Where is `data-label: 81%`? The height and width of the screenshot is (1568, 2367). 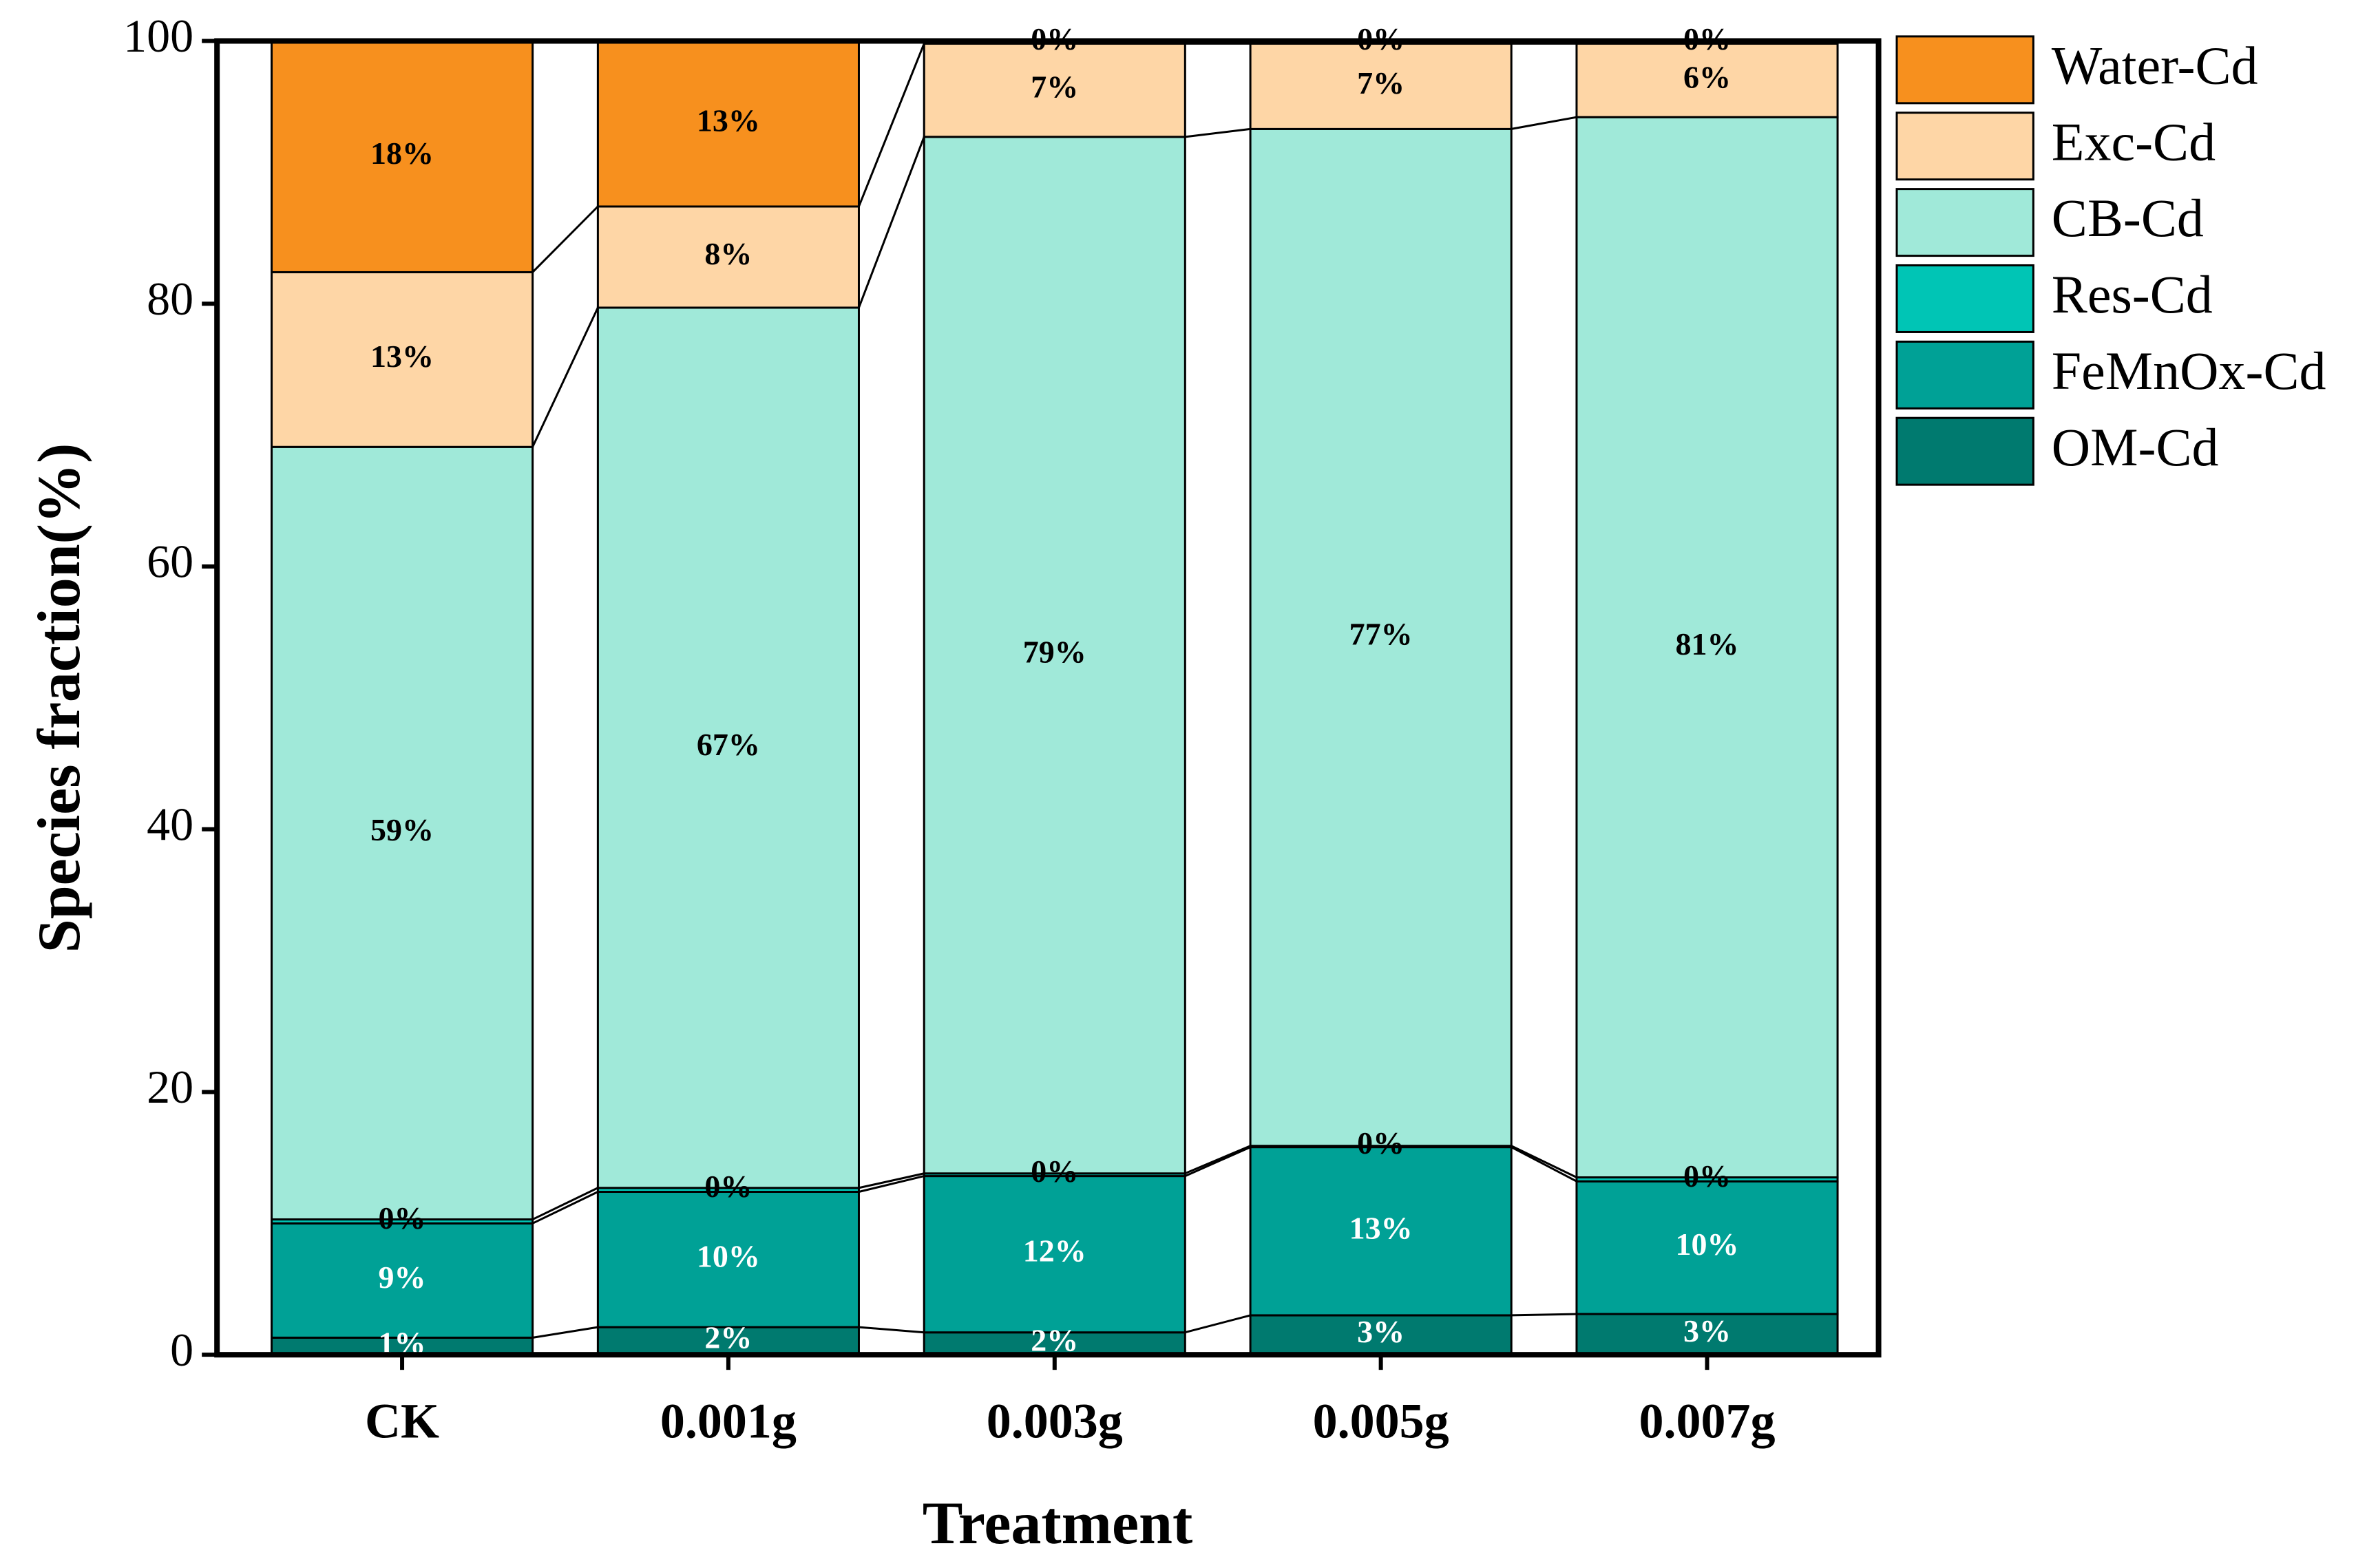 data-label: 81% is located at coordinates (1707, 643).